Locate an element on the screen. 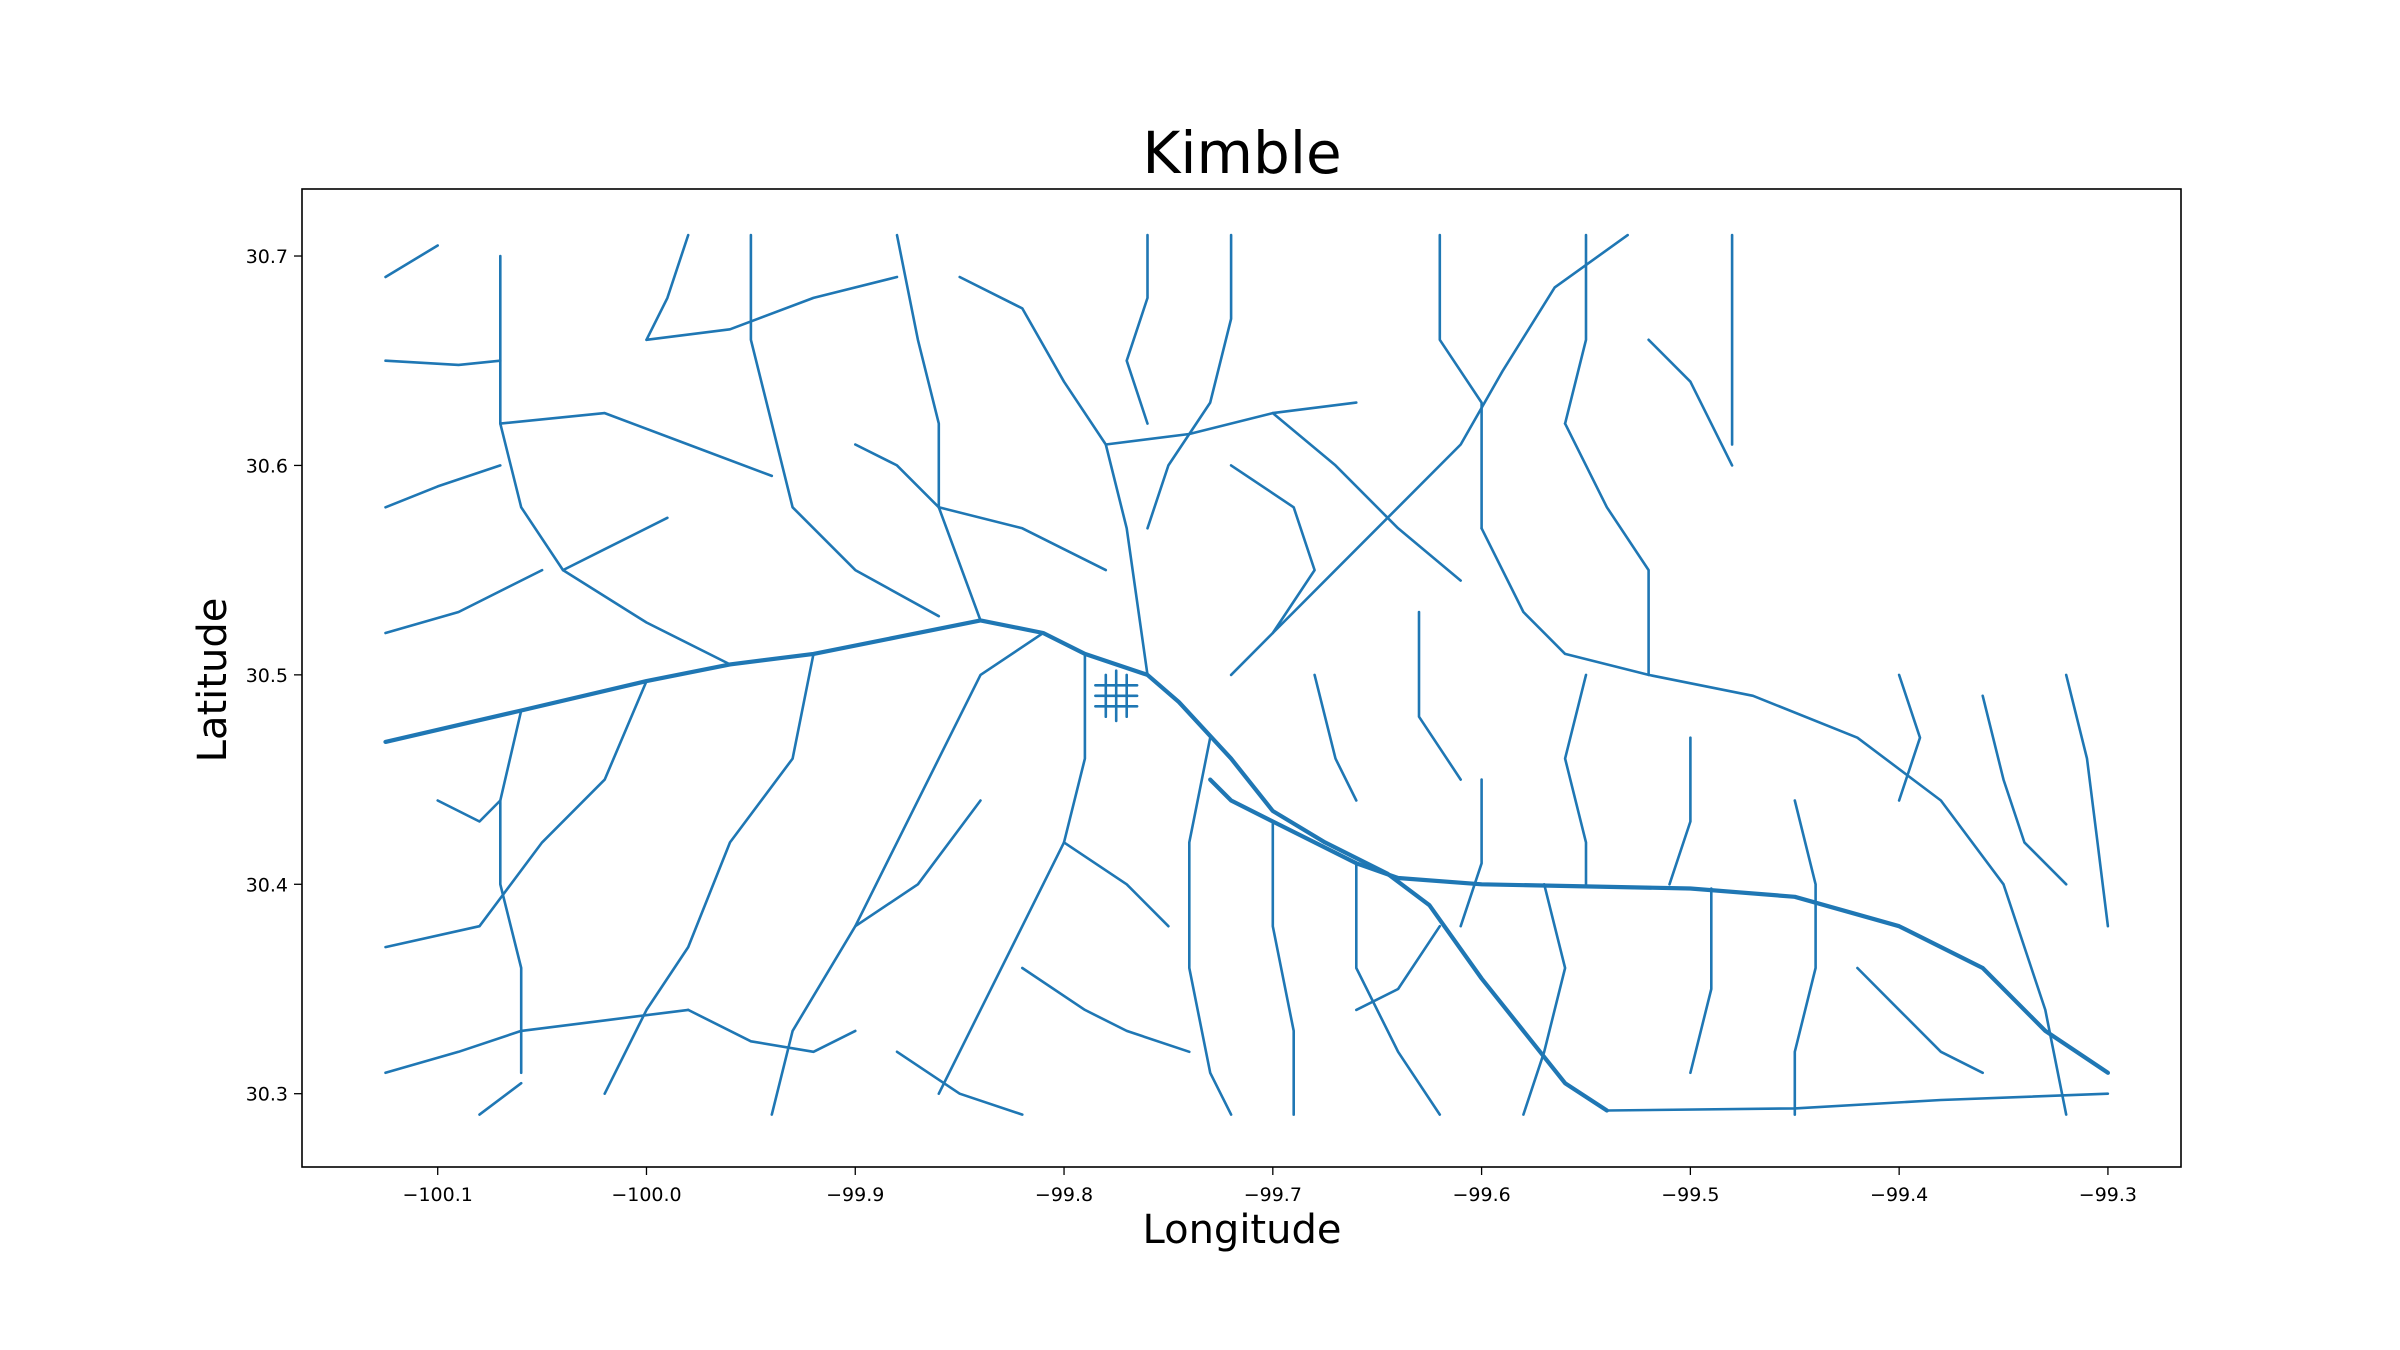 The height and width of the screenshot is (1350, 2400). x-tick-label-3: −99.8 is located at coordinates (1064, 1195).